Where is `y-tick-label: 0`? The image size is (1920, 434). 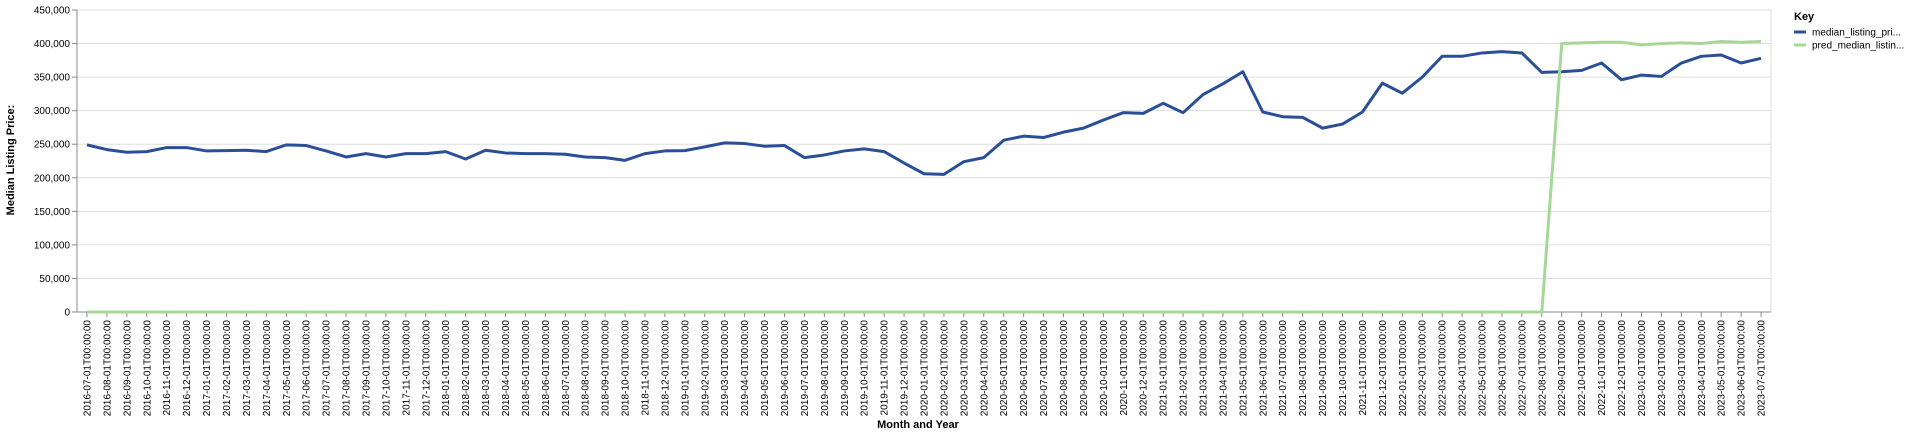 y-tick-label: 0 is located at coordinates (67, 313).